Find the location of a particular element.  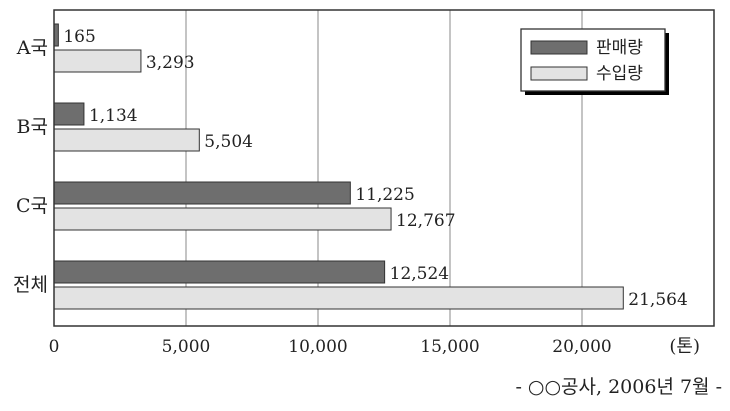

bar-value-label: 5,504 is located at coordinates (228, 142).